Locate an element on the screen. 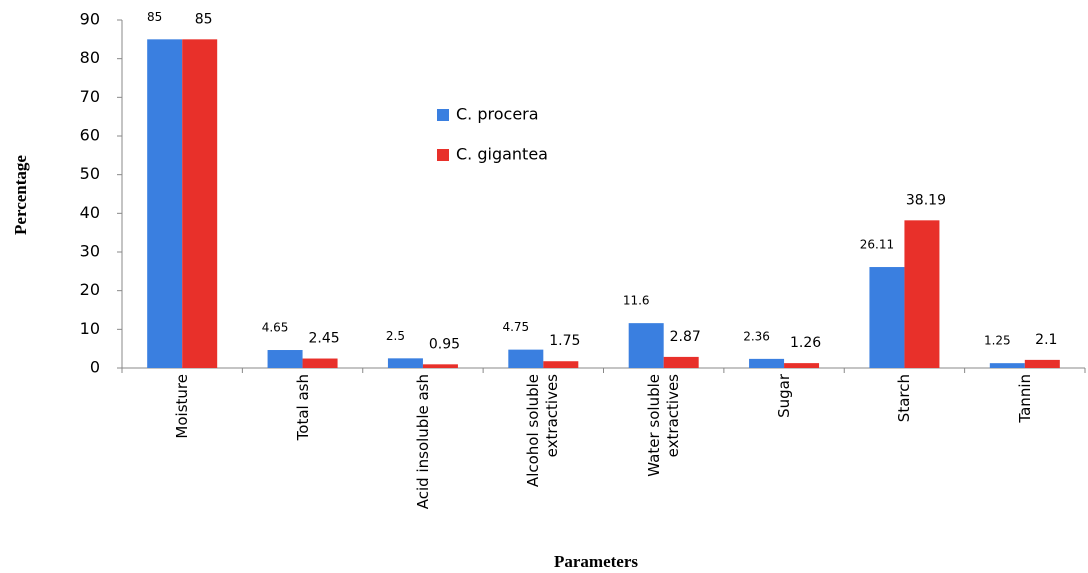  y-tick-label: 20 is located at coordinates (90, 289).